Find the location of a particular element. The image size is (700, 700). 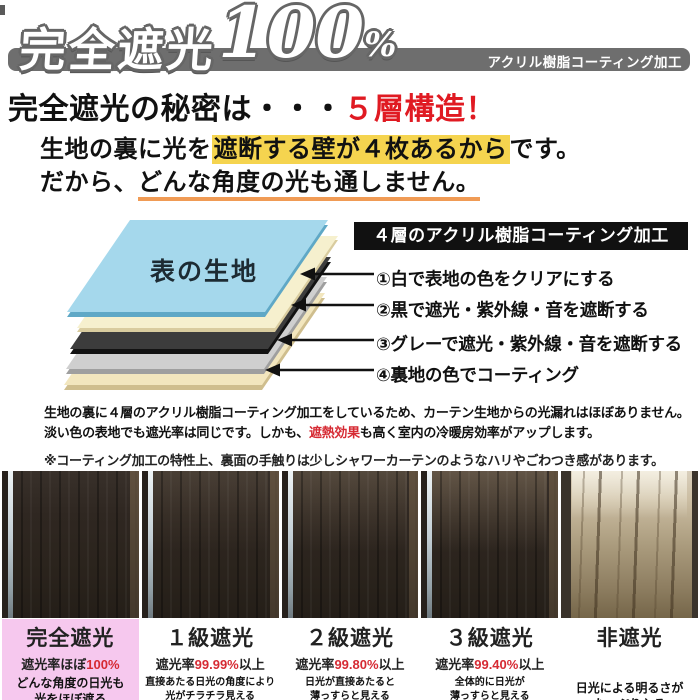

layer-stack-illustration: 表の生地 is located at coordinates (219, 305).